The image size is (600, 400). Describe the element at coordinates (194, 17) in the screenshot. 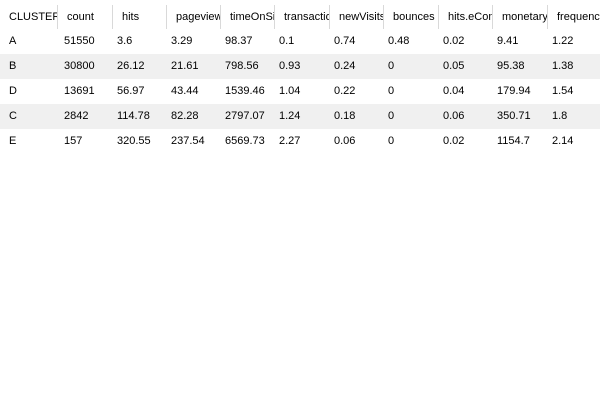

I see `column-header-pageviews: pageviews` at that location.